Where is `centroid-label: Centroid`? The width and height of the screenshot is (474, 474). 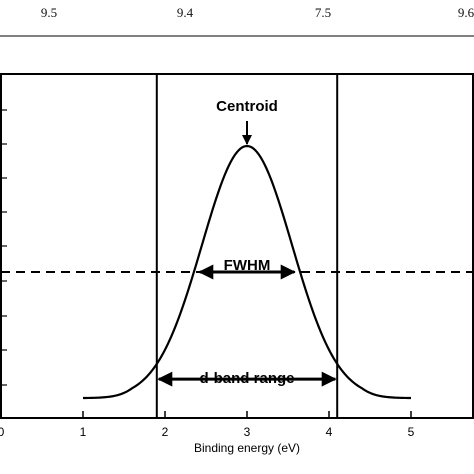 centroid-label: Centroid is located at coordinates (247, 106).